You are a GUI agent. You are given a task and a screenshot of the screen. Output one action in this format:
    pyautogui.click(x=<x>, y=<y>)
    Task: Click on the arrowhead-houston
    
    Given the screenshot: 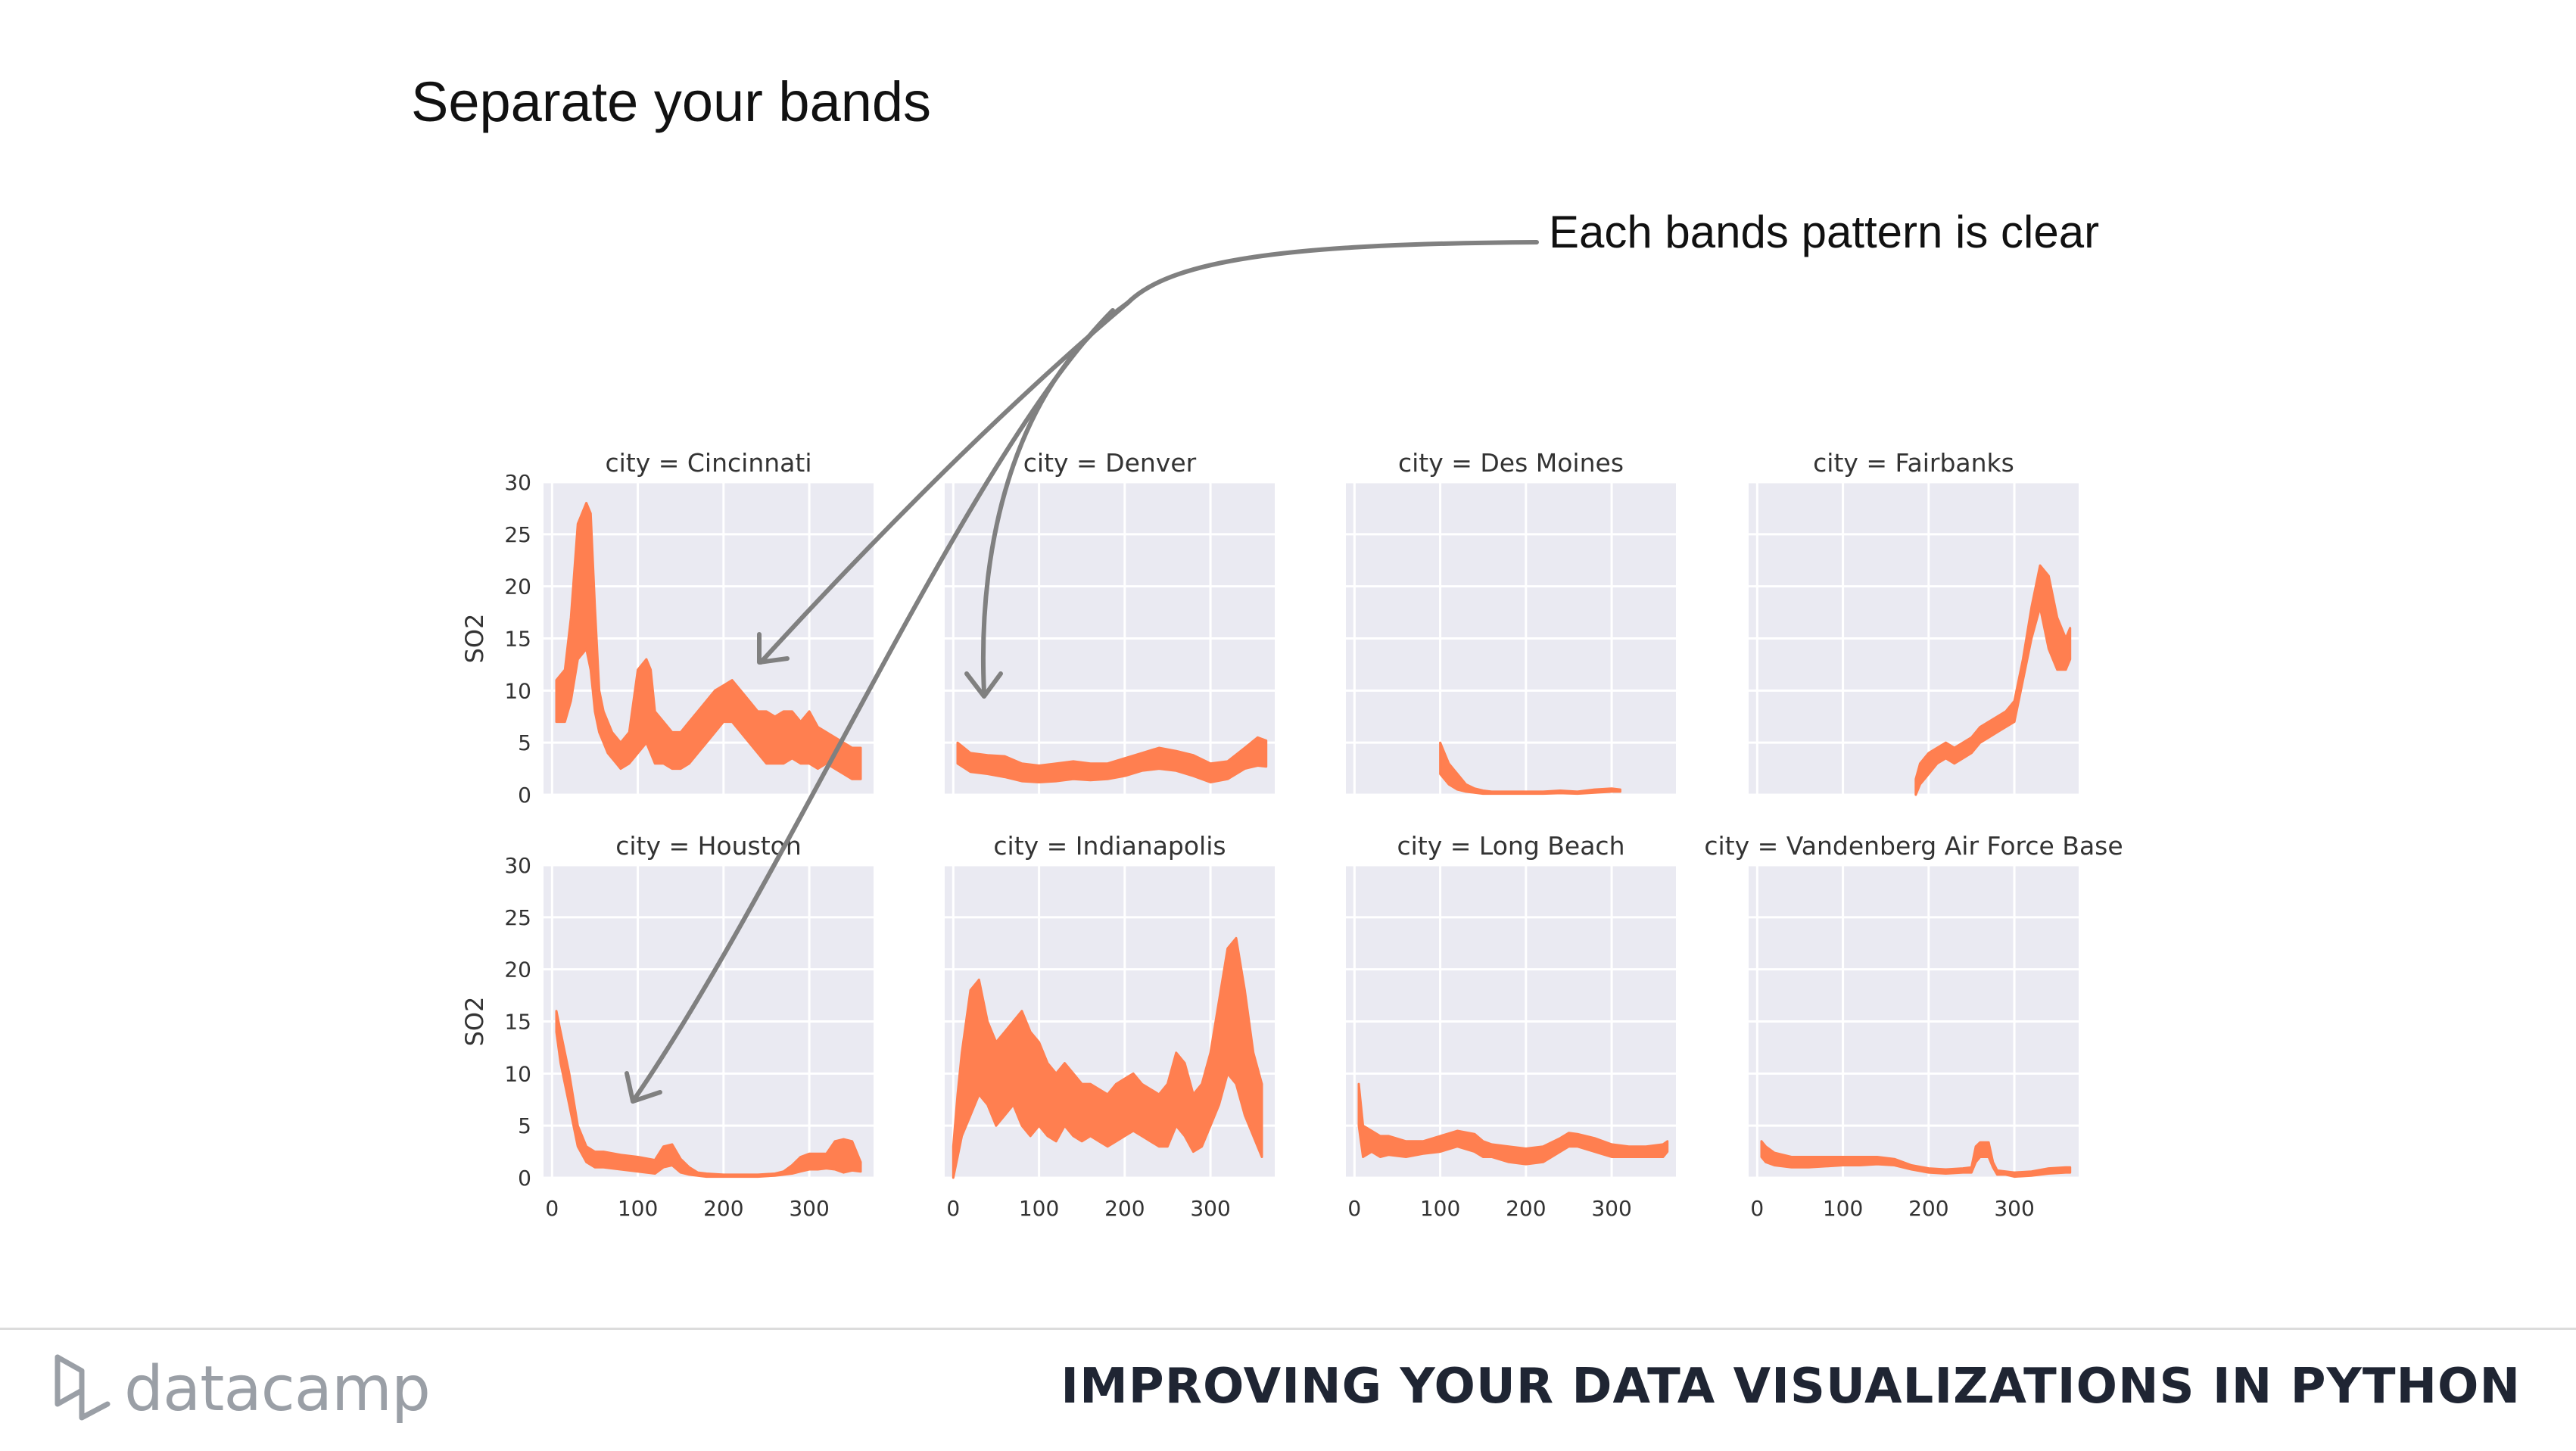 What is the action you would take?
    pyautogui.click(x=643, y=1088)
    